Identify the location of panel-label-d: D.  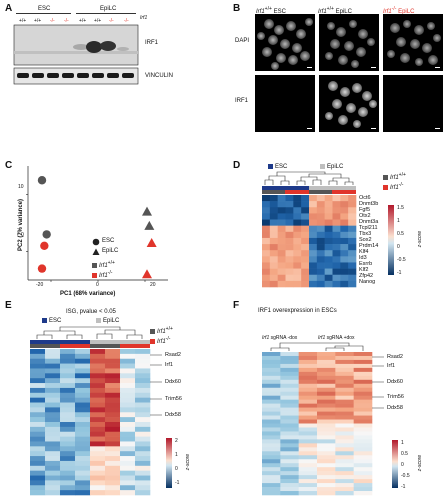
(237, 165).